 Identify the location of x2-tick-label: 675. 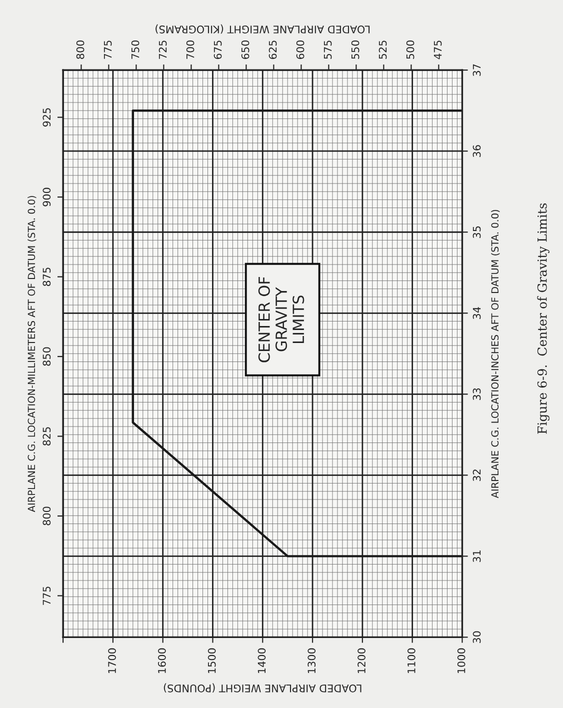
(218, 49).